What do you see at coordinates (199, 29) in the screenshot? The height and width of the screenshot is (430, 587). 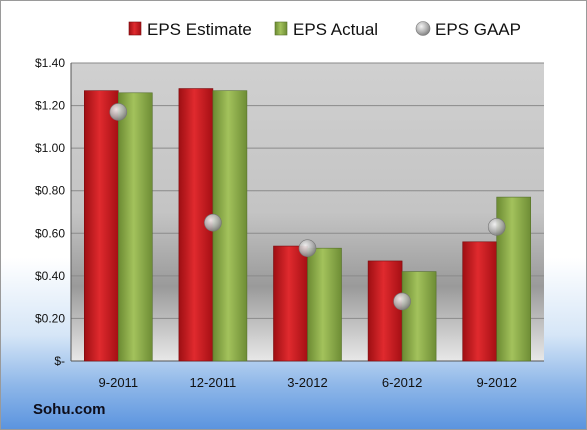 I see `legend-label: EPS Estimate` at bounding box center [199, 29].